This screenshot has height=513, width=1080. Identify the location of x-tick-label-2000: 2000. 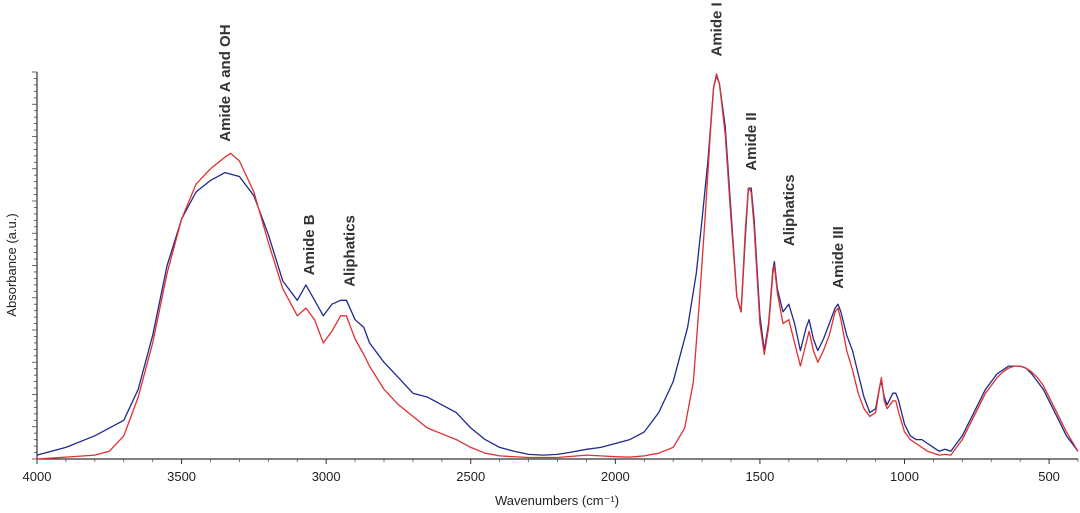
(615, 476).